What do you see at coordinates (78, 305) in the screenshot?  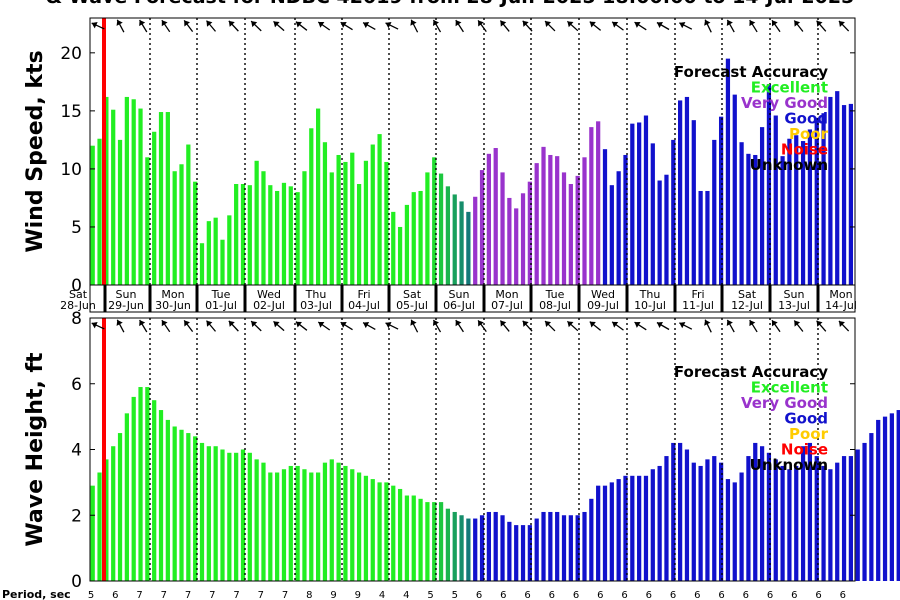 I see `day-label-date: 28-Jun` at bounding box center [78, 305].